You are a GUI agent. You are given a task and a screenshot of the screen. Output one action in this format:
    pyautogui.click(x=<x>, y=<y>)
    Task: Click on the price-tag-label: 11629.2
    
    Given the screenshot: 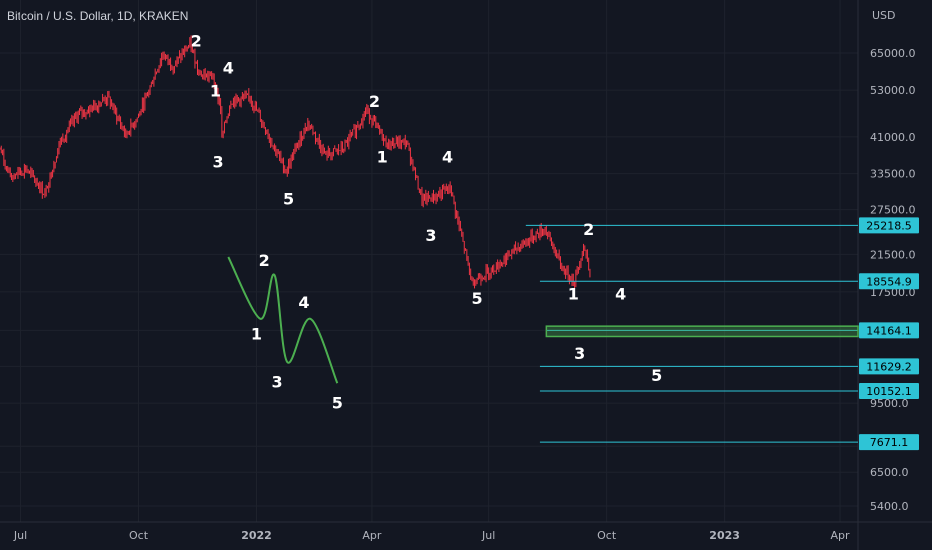 What is the action you would take?
    pyautogui.click(x=889, y=366)
    